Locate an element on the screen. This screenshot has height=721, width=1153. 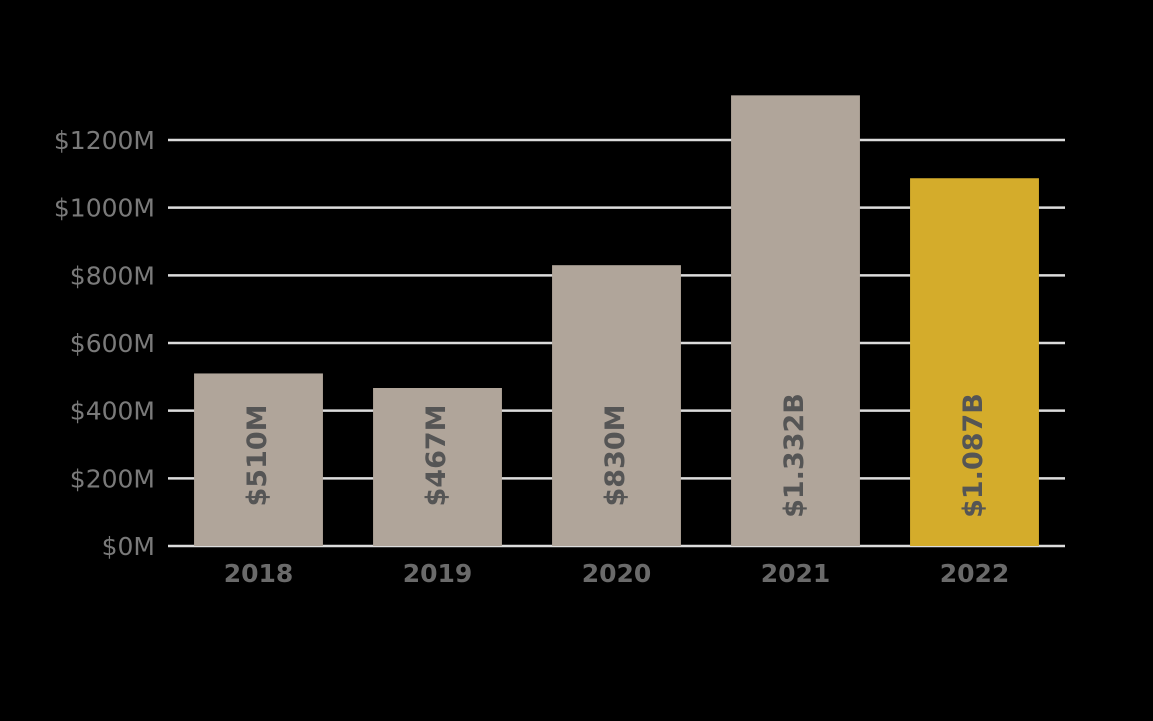
y-tick-label: $1000M is located at coordinates (104, 208).